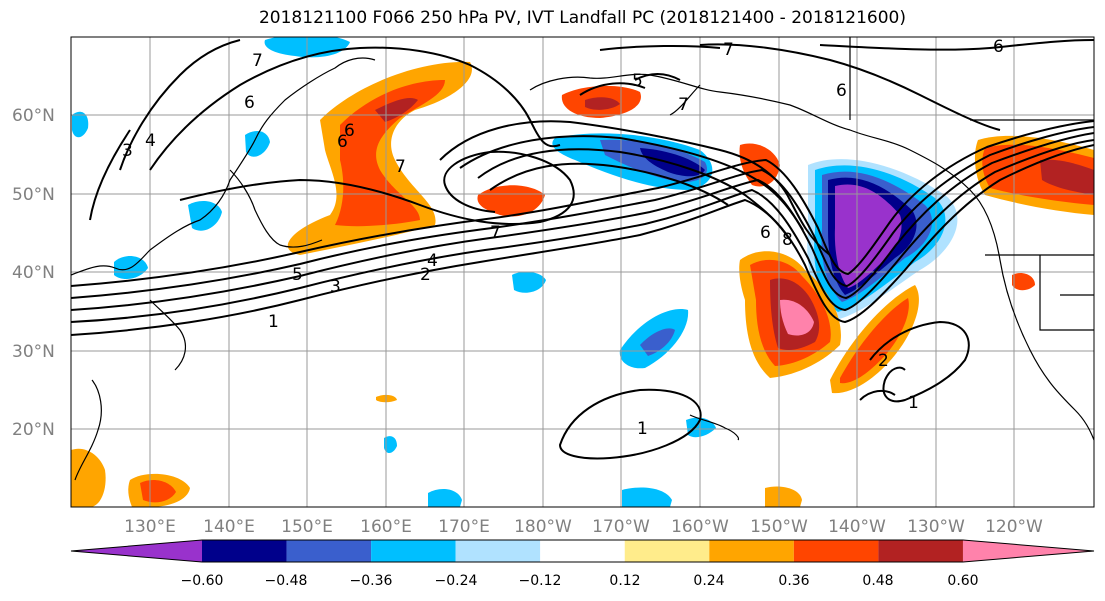 This screenshot has width=1105, height=601. What do you see at coordinates (33, 116) in the screenshot?
I see `lat-label: 60°N` at bounding box center [33, 116].